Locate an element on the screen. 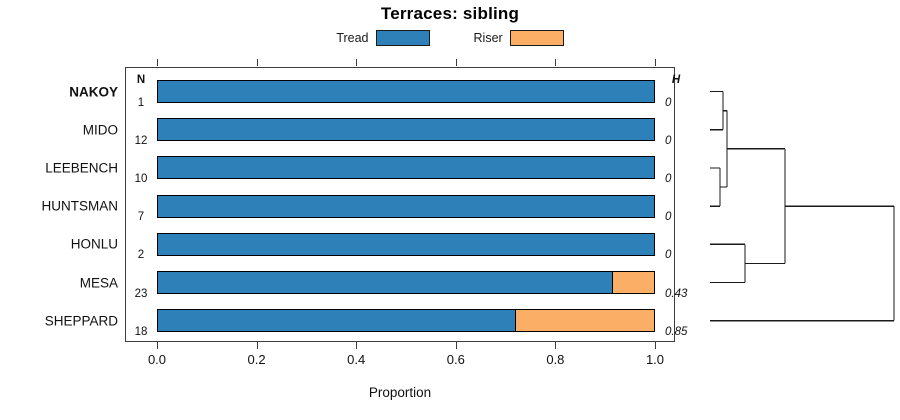 This screenshot has height=420, width=900. x-tick-label: 0.0 is located at coordinates (157, 359).